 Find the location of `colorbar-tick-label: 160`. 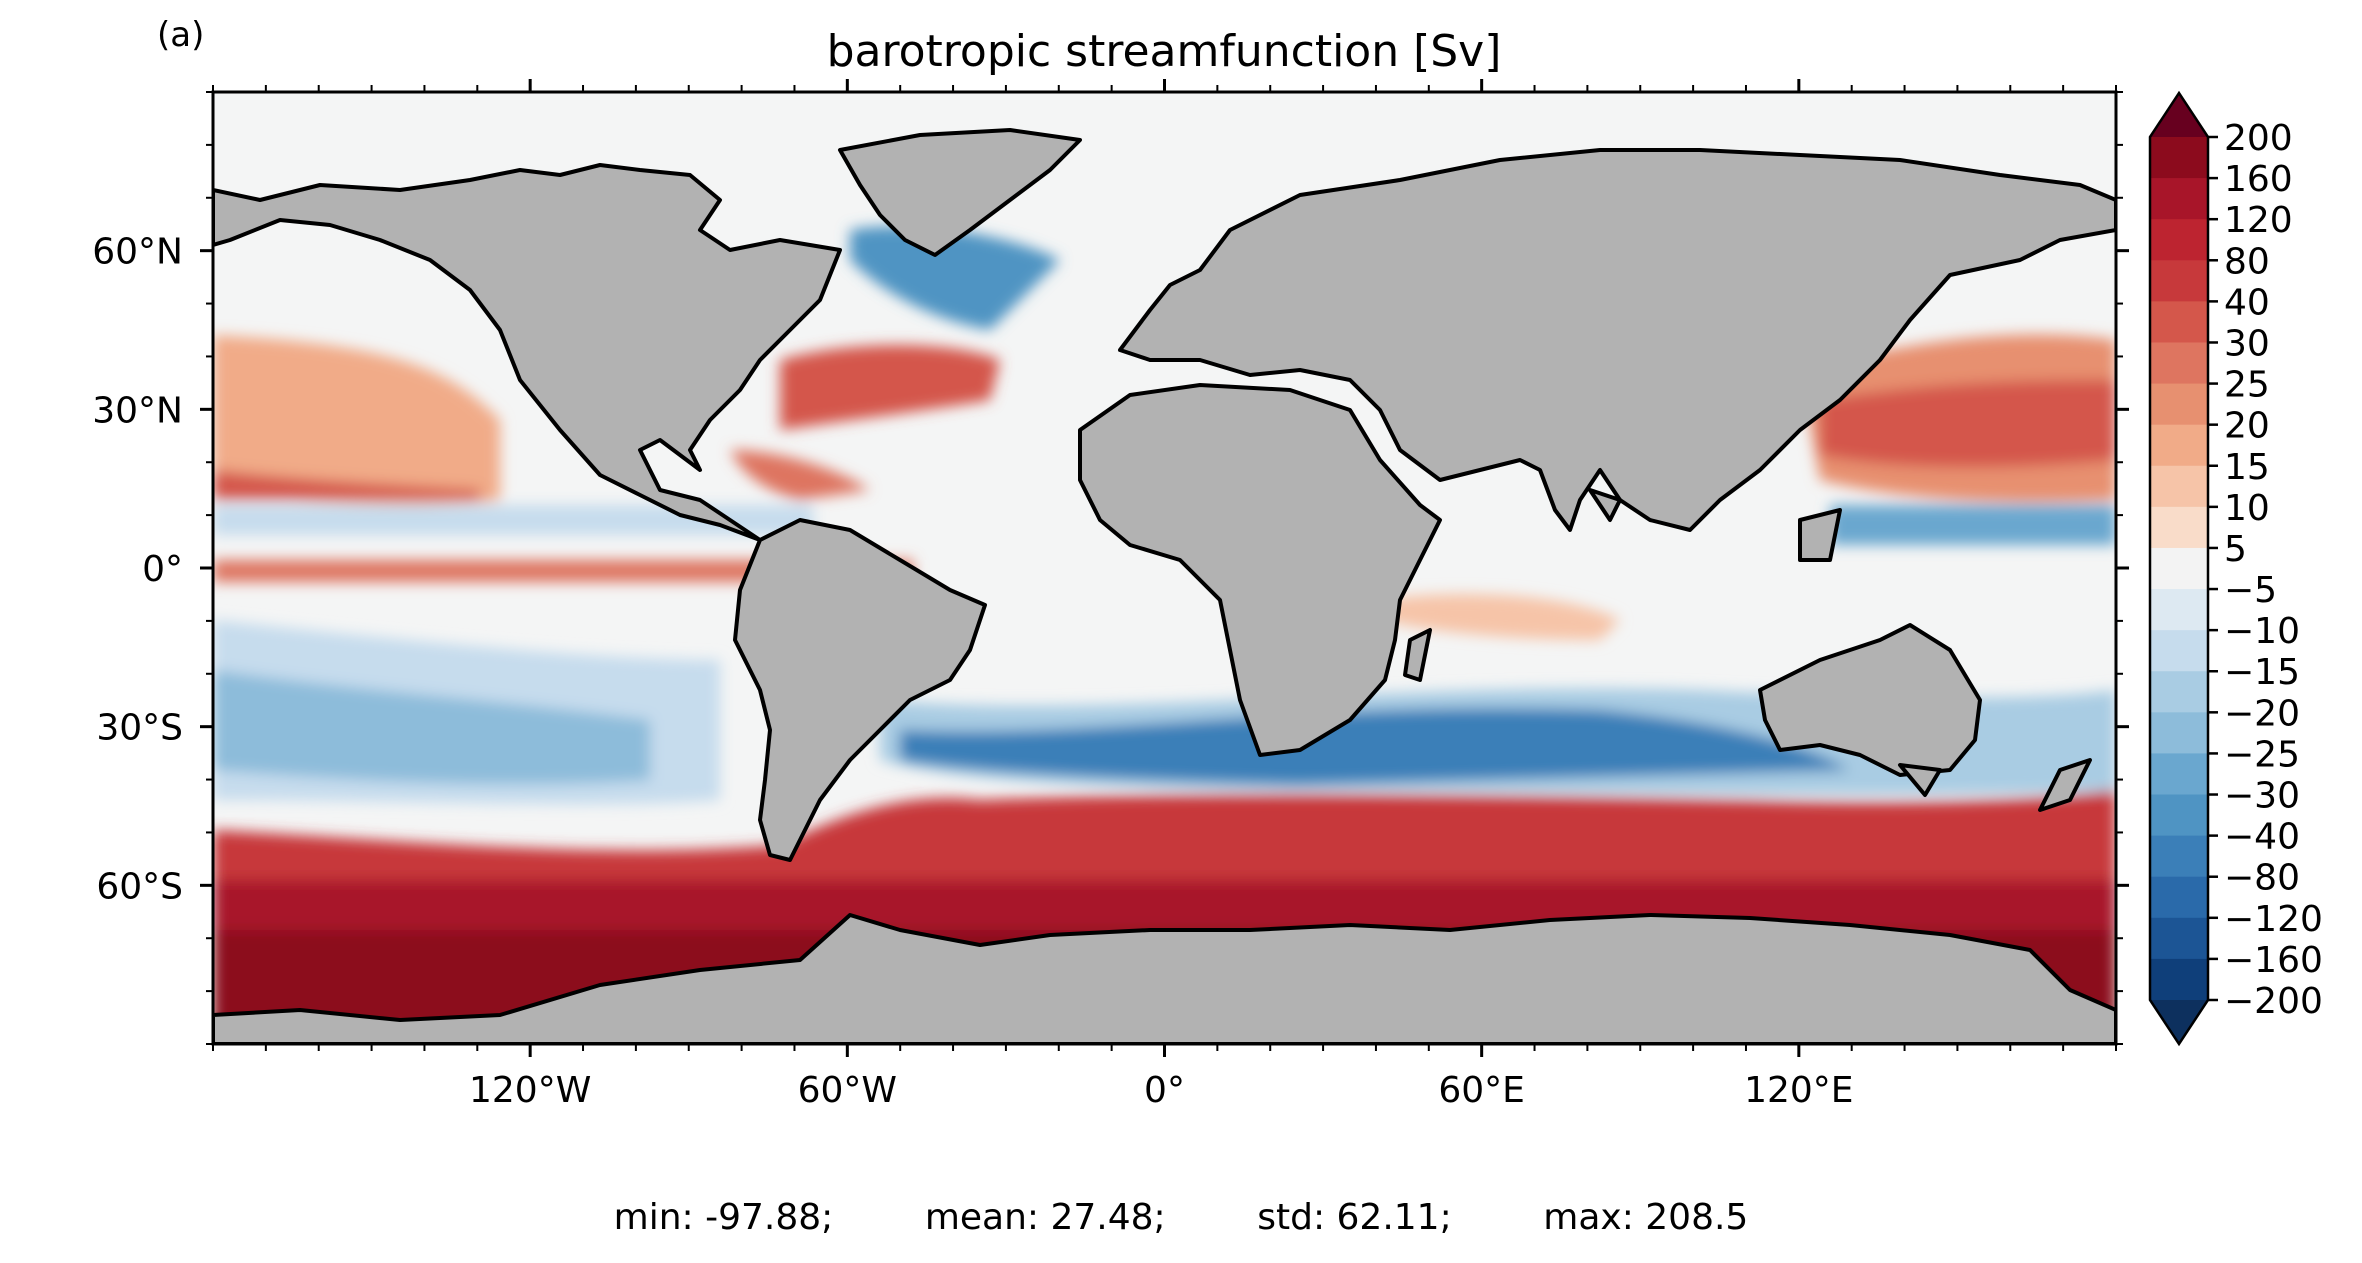

colorbar-tick-label: 160 is located at coordinates (2258, 179).